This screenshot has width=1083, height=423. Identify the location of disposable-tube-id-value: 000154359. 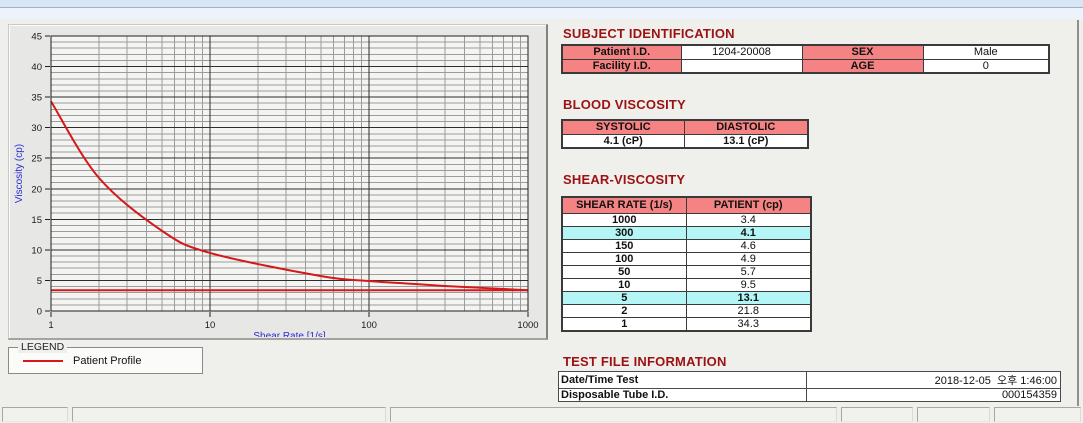
(933, 395).